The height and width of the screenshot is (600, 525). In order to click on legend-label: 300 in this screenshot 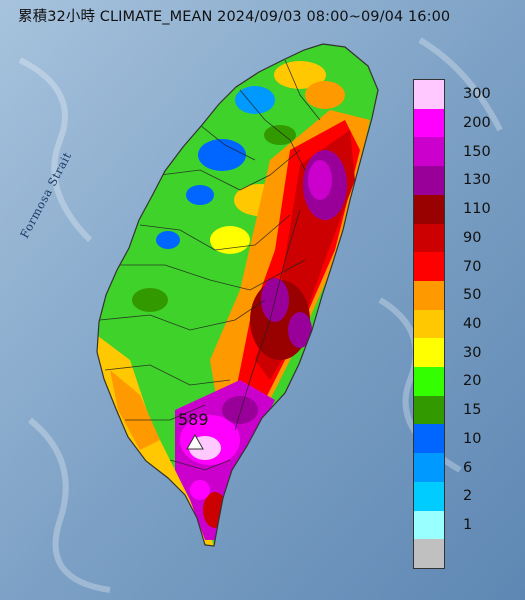, I will do `click(477, 94)`.